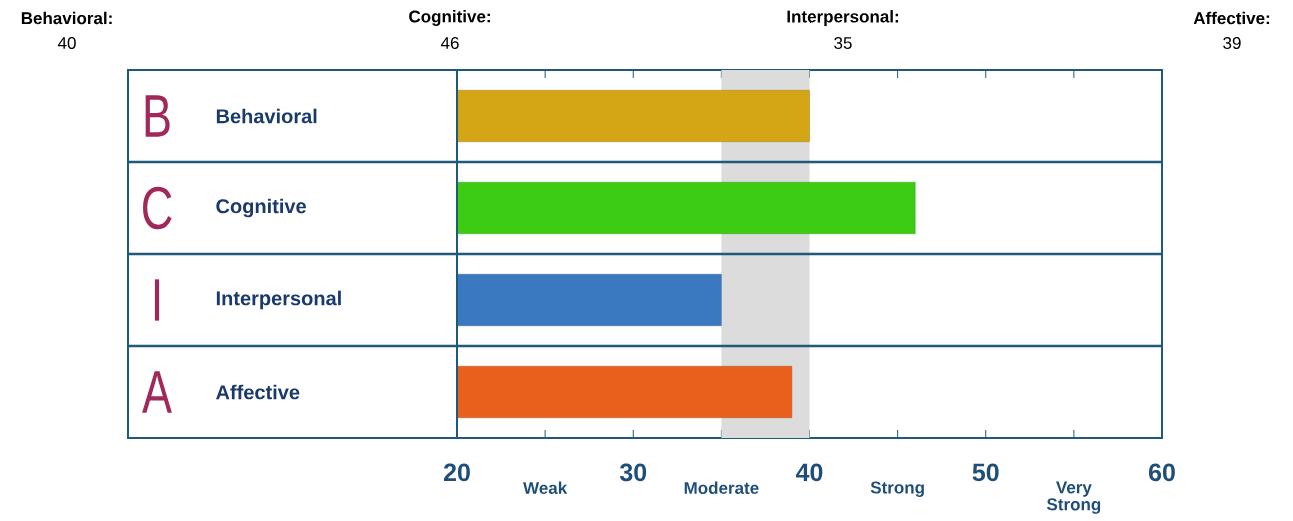  What do you see at coordinates (843, 43) in the screenshot?
I see `text: 35` at bounding box center [843, 43].